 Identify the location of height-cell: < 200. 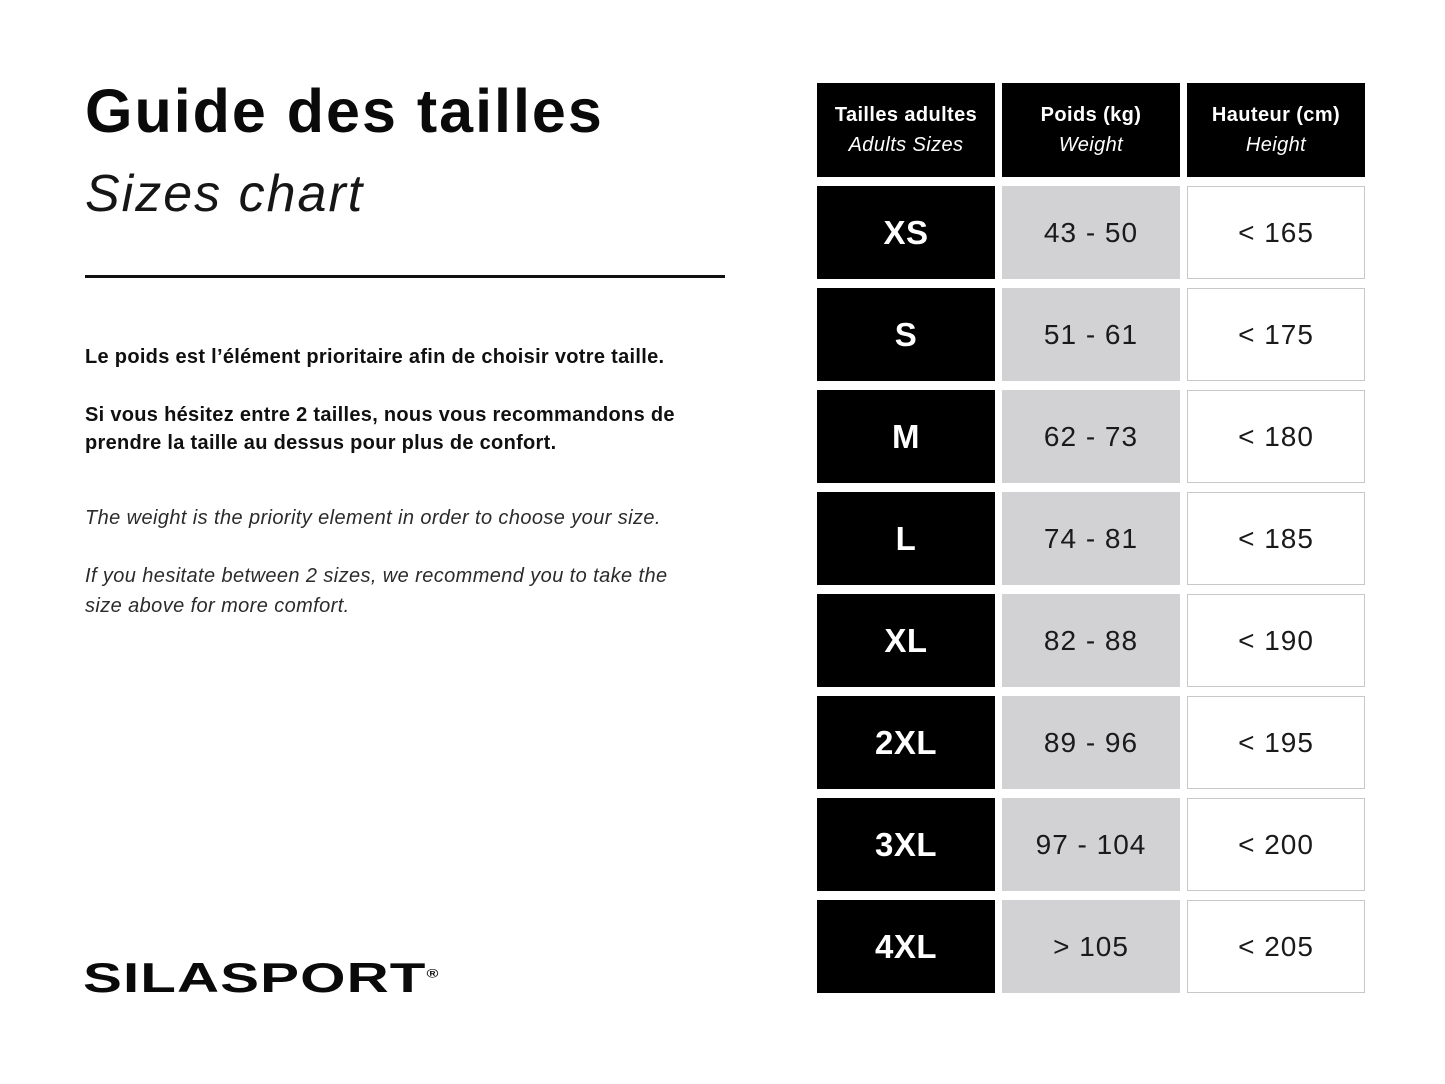
(1276, 844).